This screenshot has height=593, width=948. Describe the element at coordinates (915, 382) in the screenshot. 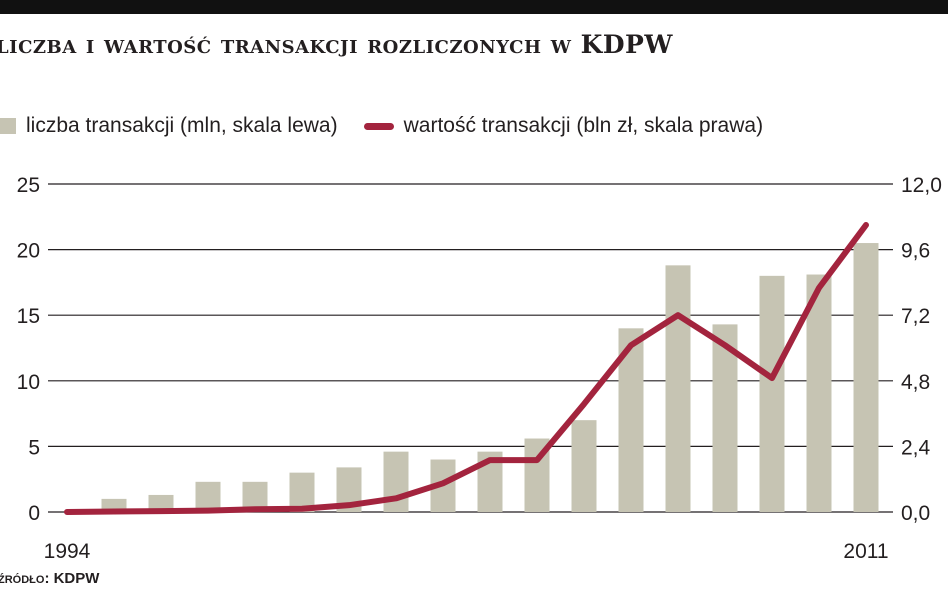

I see `y-right-tick-label: 4,8` at that location.